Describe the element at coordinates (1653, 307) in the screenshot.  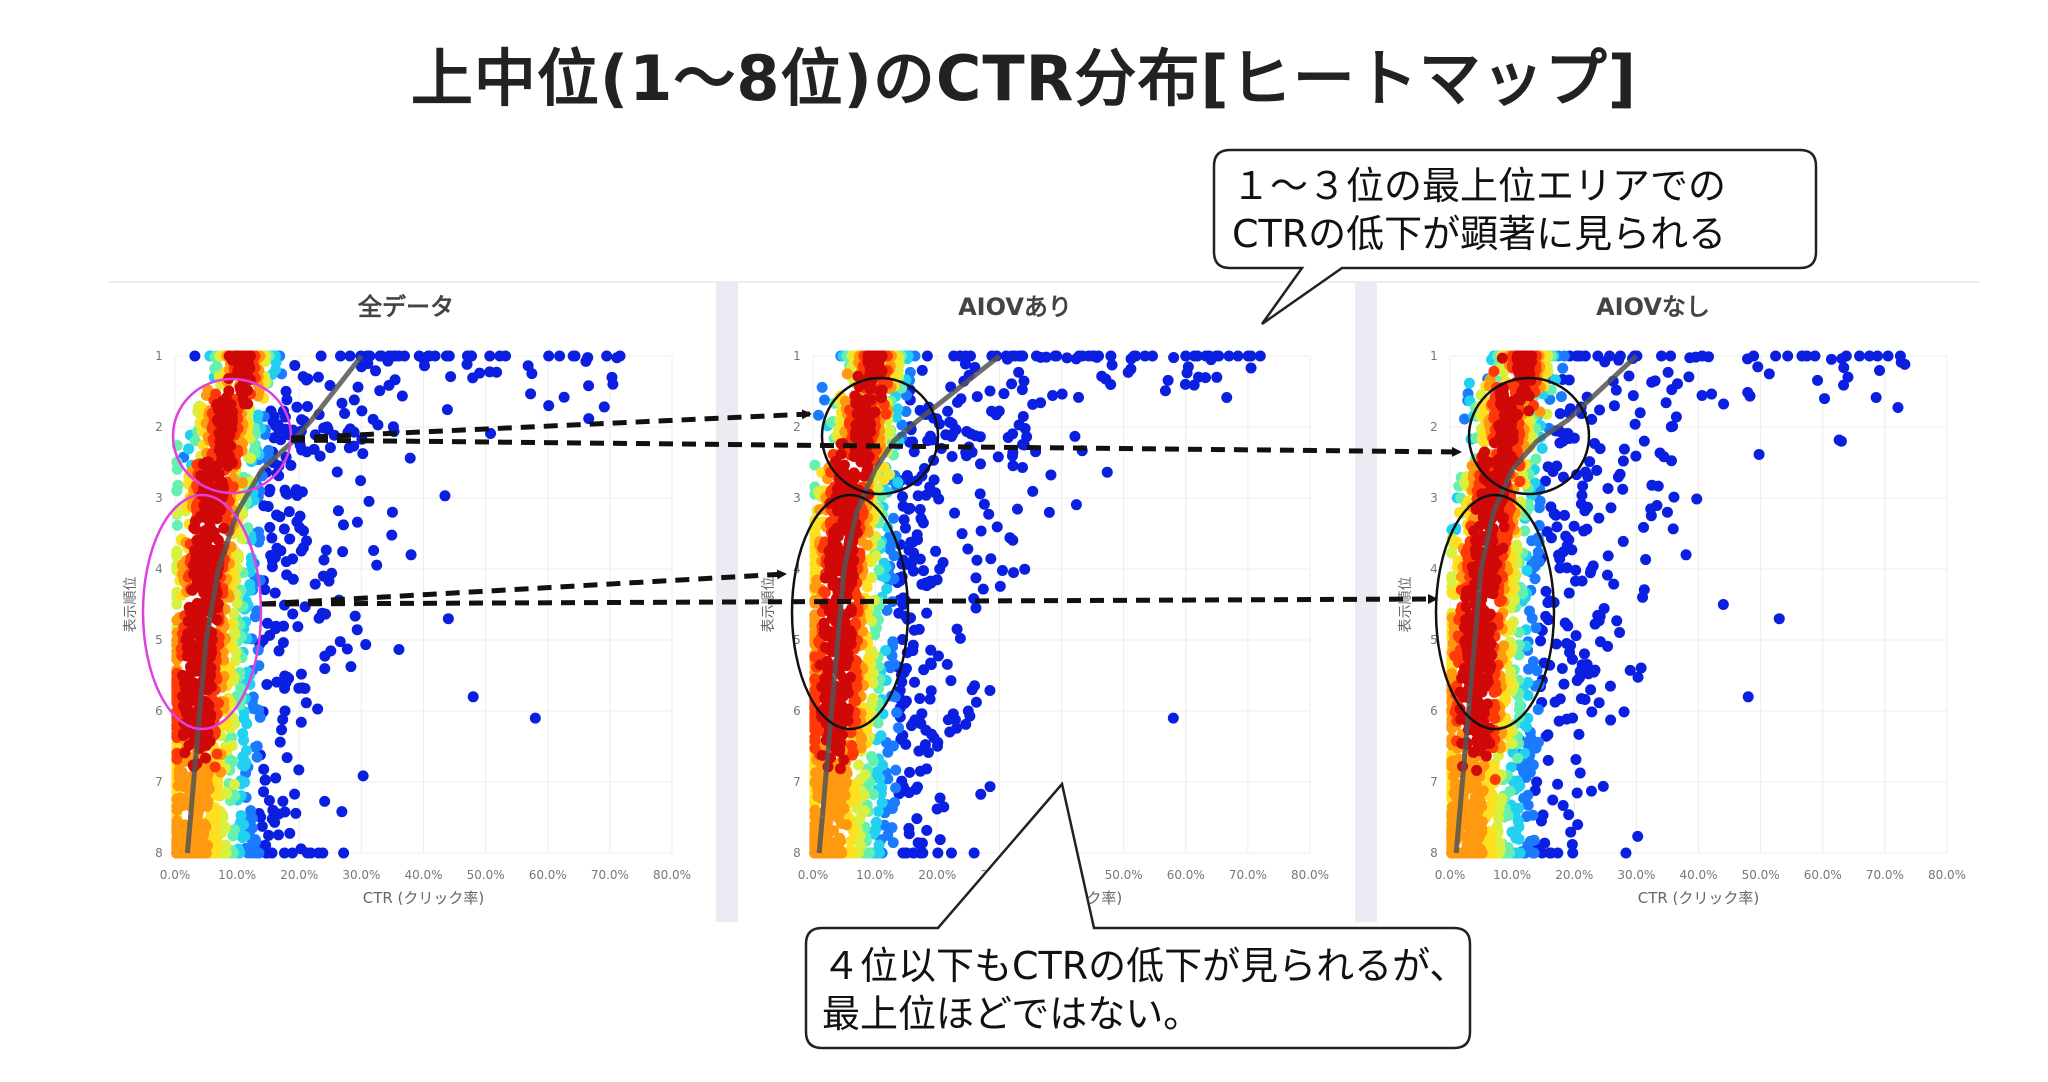
I see `chart-title: AIOVなし` at that location.